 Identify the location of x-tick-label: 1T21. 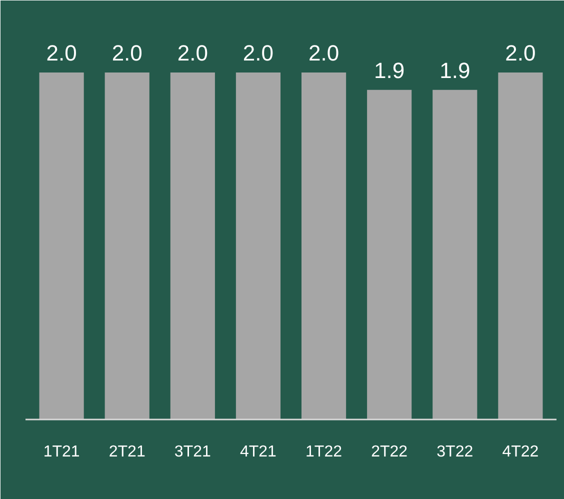
(61, 452).